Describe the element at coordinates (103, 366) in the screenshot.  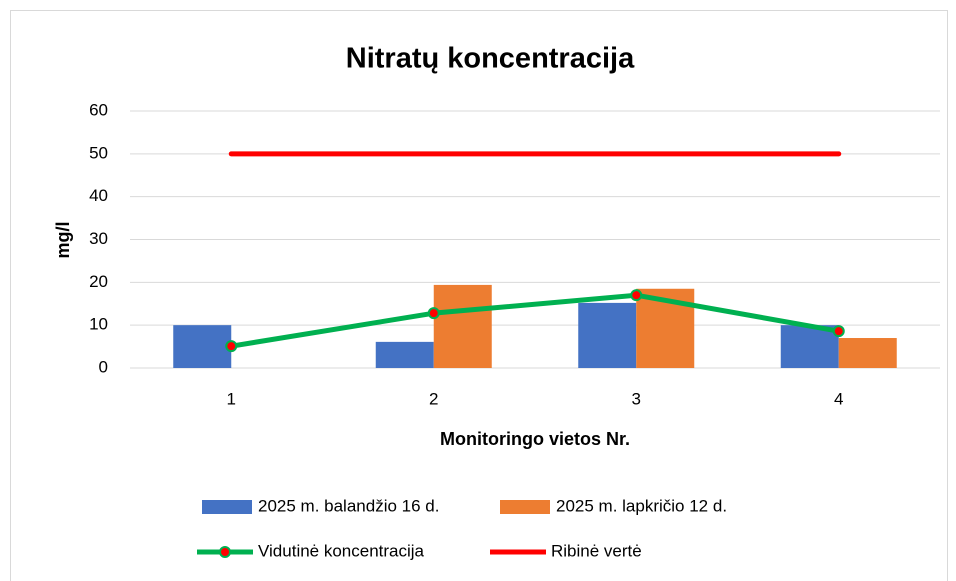
I see `y-tick-label: 0` at that location.